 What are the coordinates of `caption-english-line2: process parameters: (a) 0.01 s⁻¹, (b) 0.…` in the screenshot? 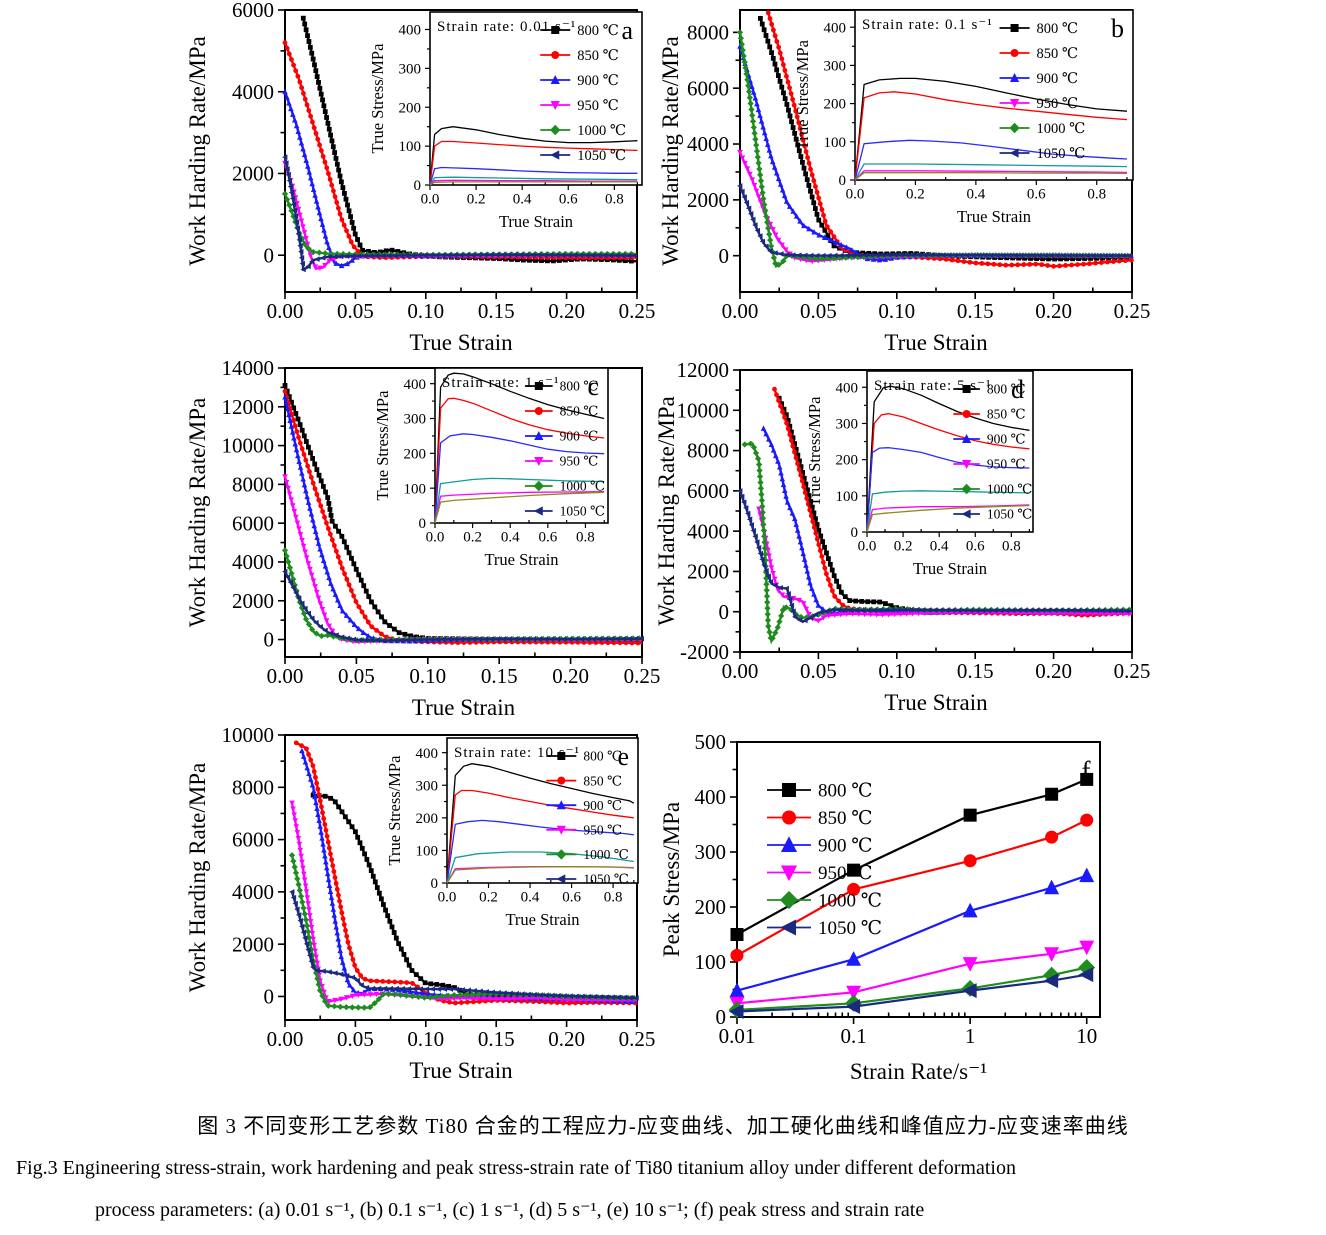 It's located at (510, 1210).